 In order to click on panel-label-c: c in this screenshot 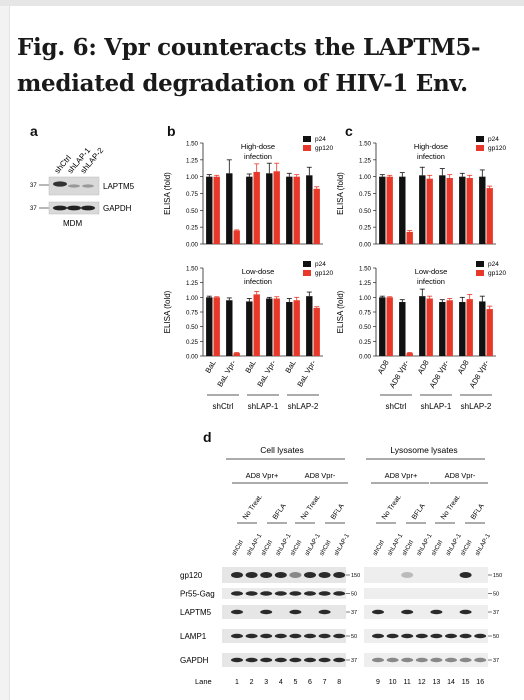, I will do `click(349, 131)`.